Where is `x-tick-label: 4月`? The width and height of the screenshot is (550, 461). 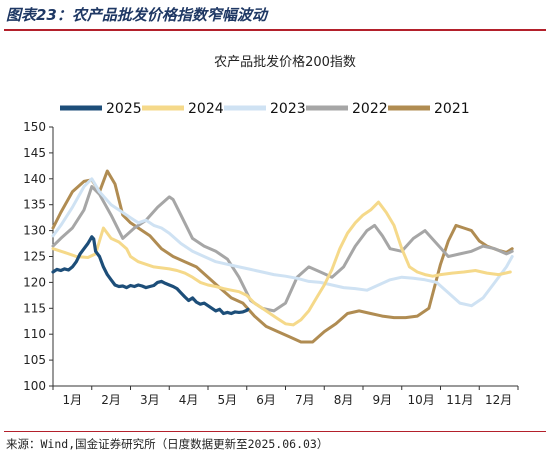 x-tick-label: 4月 is located at coordinates (189, 400).